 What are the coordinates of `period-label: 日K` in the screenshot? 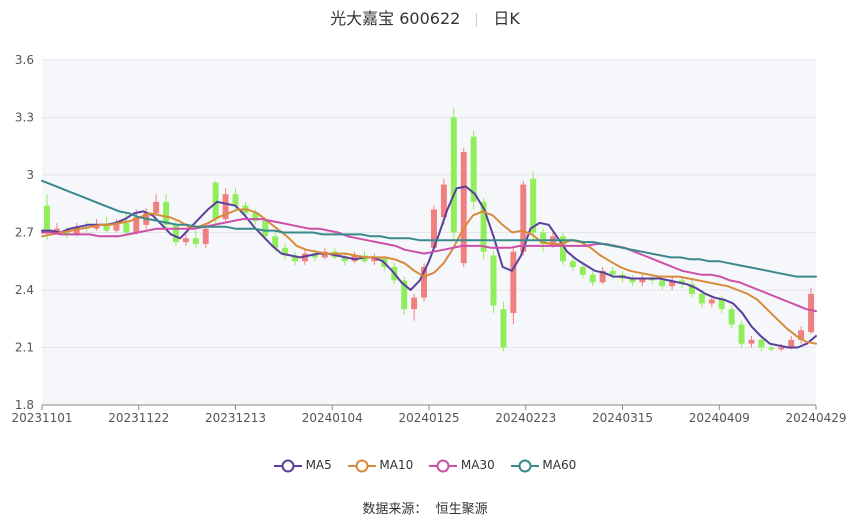 It's located at (506, 18).